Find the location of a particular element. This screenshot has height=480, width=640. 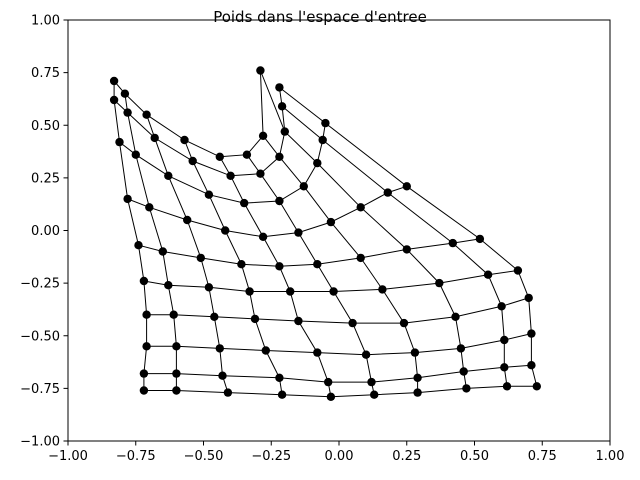

x-tick-label: 0.25 is located at coordinates (406, 456).